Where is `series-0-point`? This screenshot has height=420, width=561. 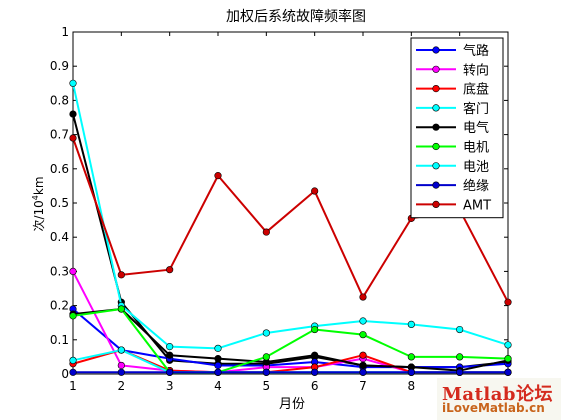
series-0-point is located at coordinates (218, 365).